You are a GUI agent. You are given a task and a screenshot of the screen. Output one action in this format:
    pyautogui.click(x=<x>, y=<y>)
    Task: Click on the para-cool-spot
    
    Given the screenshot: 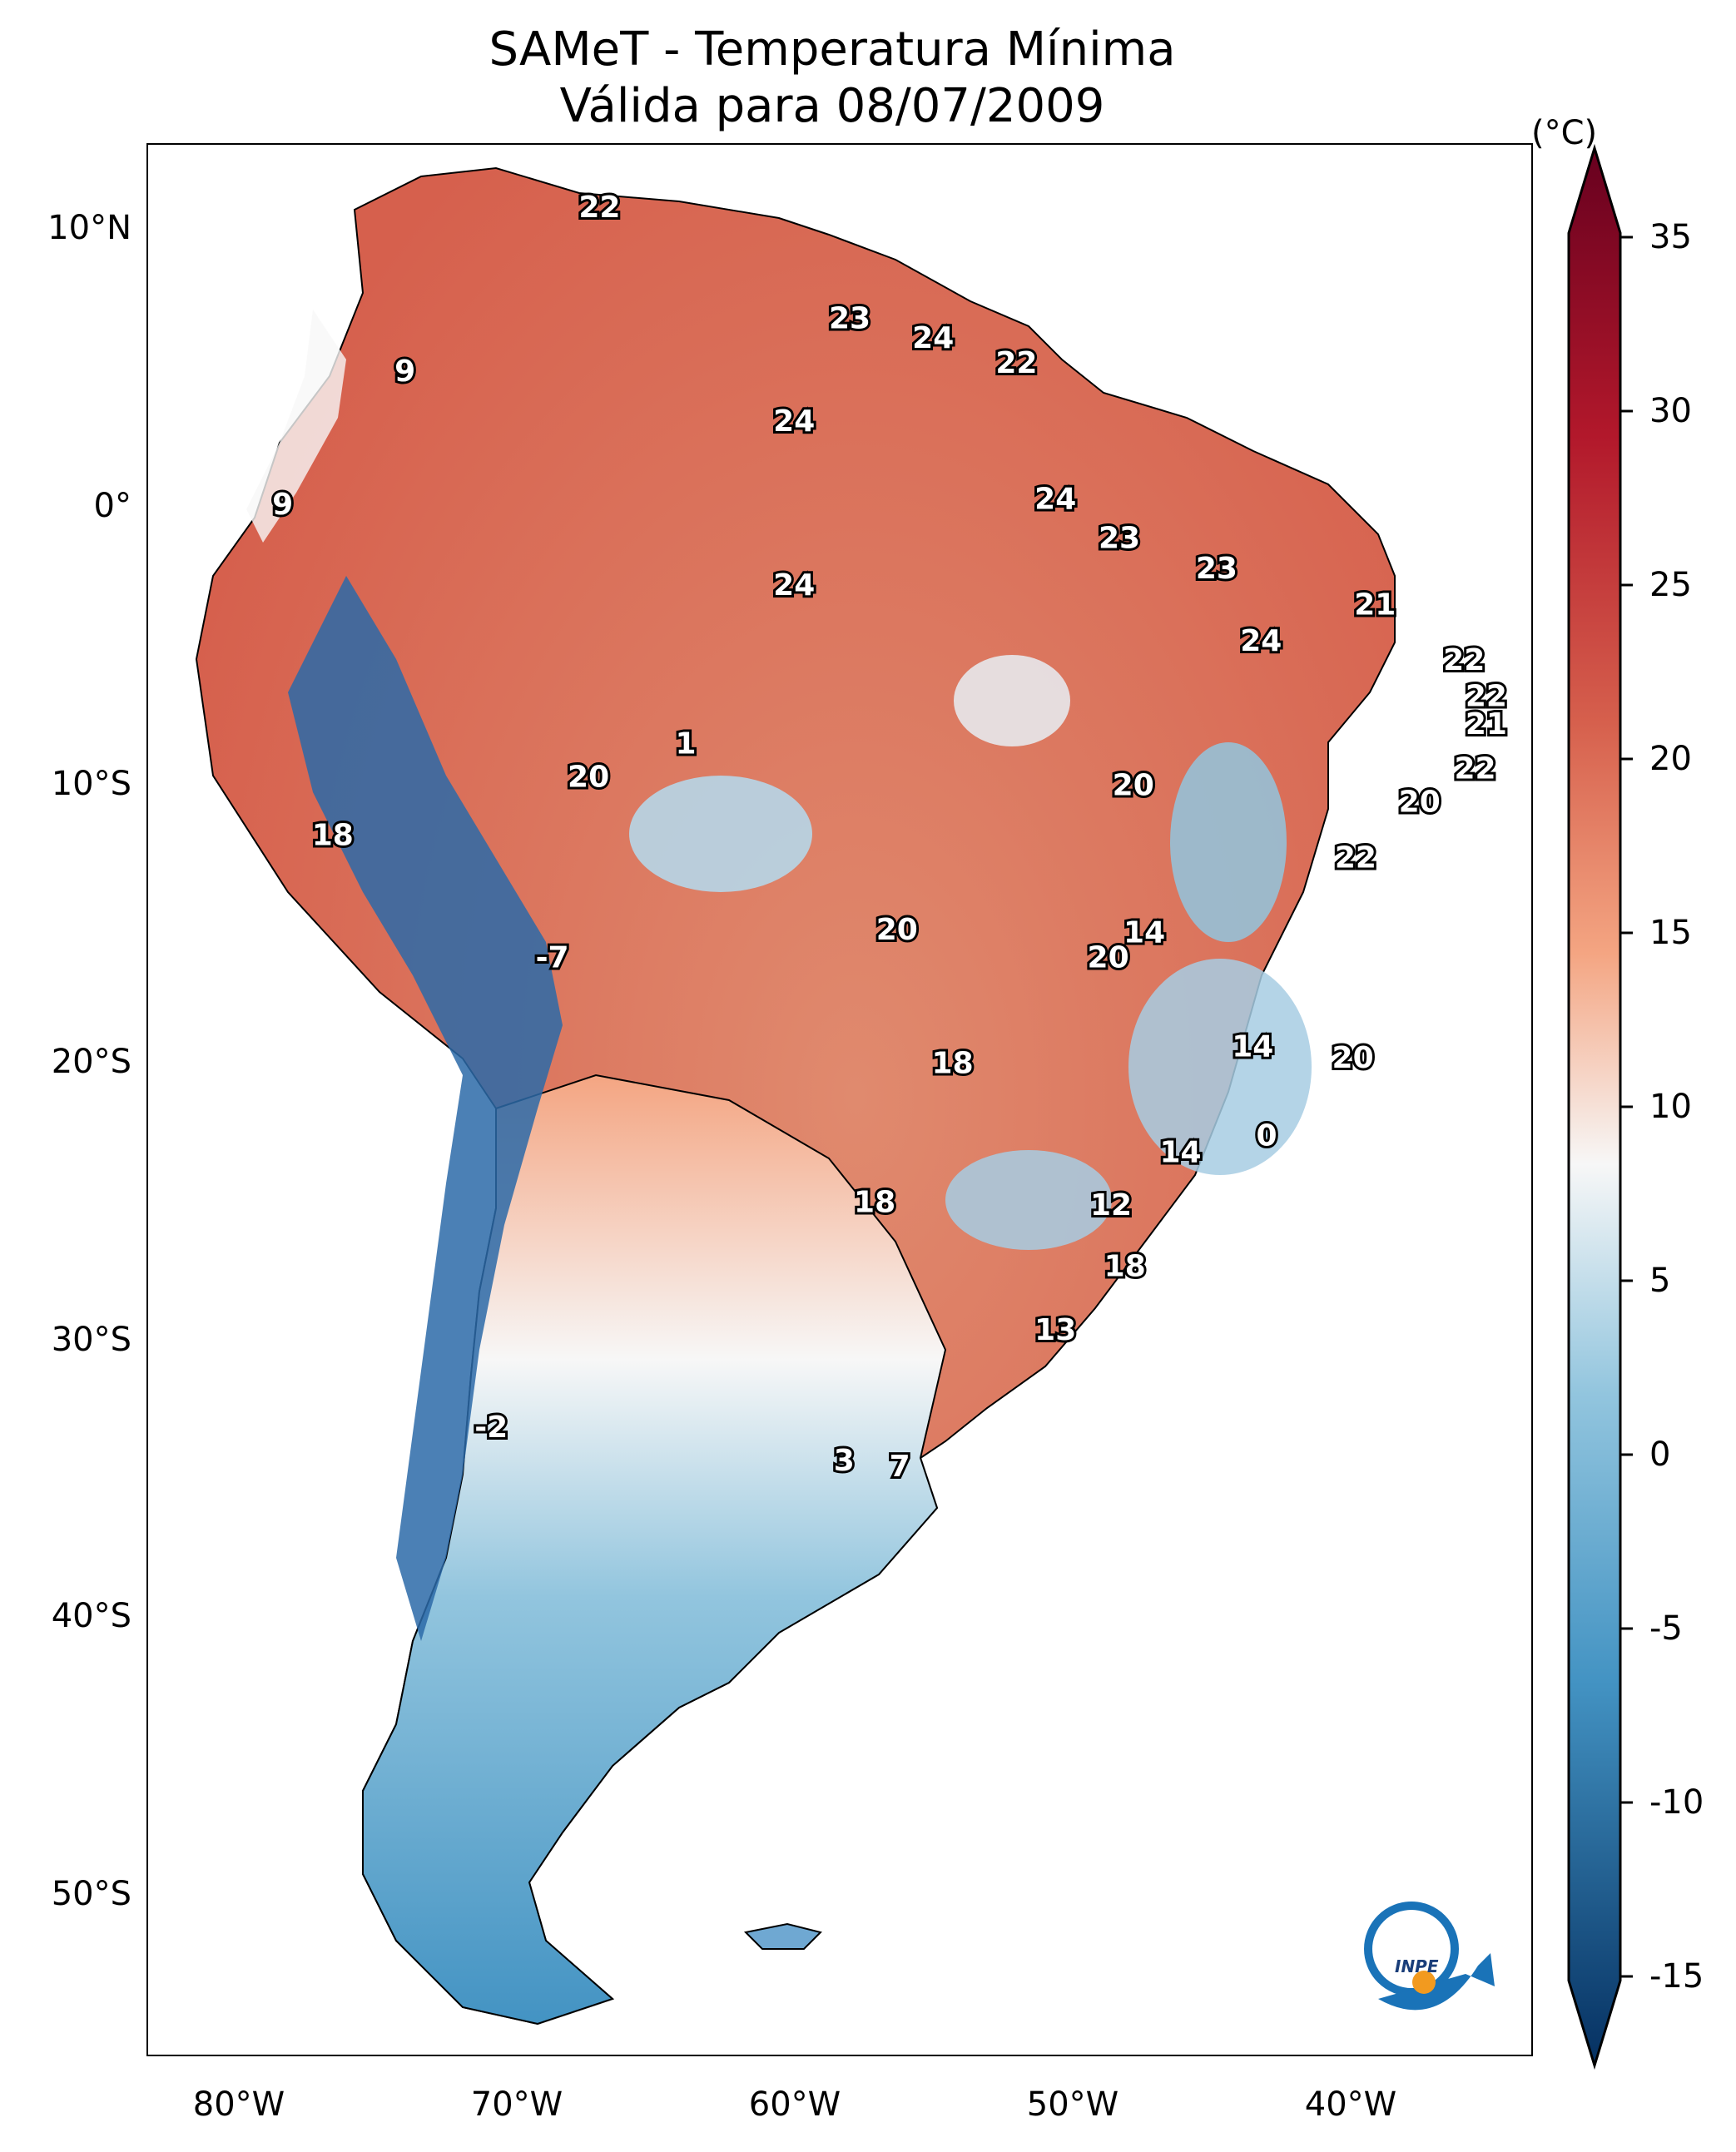 What is the action you would take?
    pyautogui.click(x=1012, y=700)
    